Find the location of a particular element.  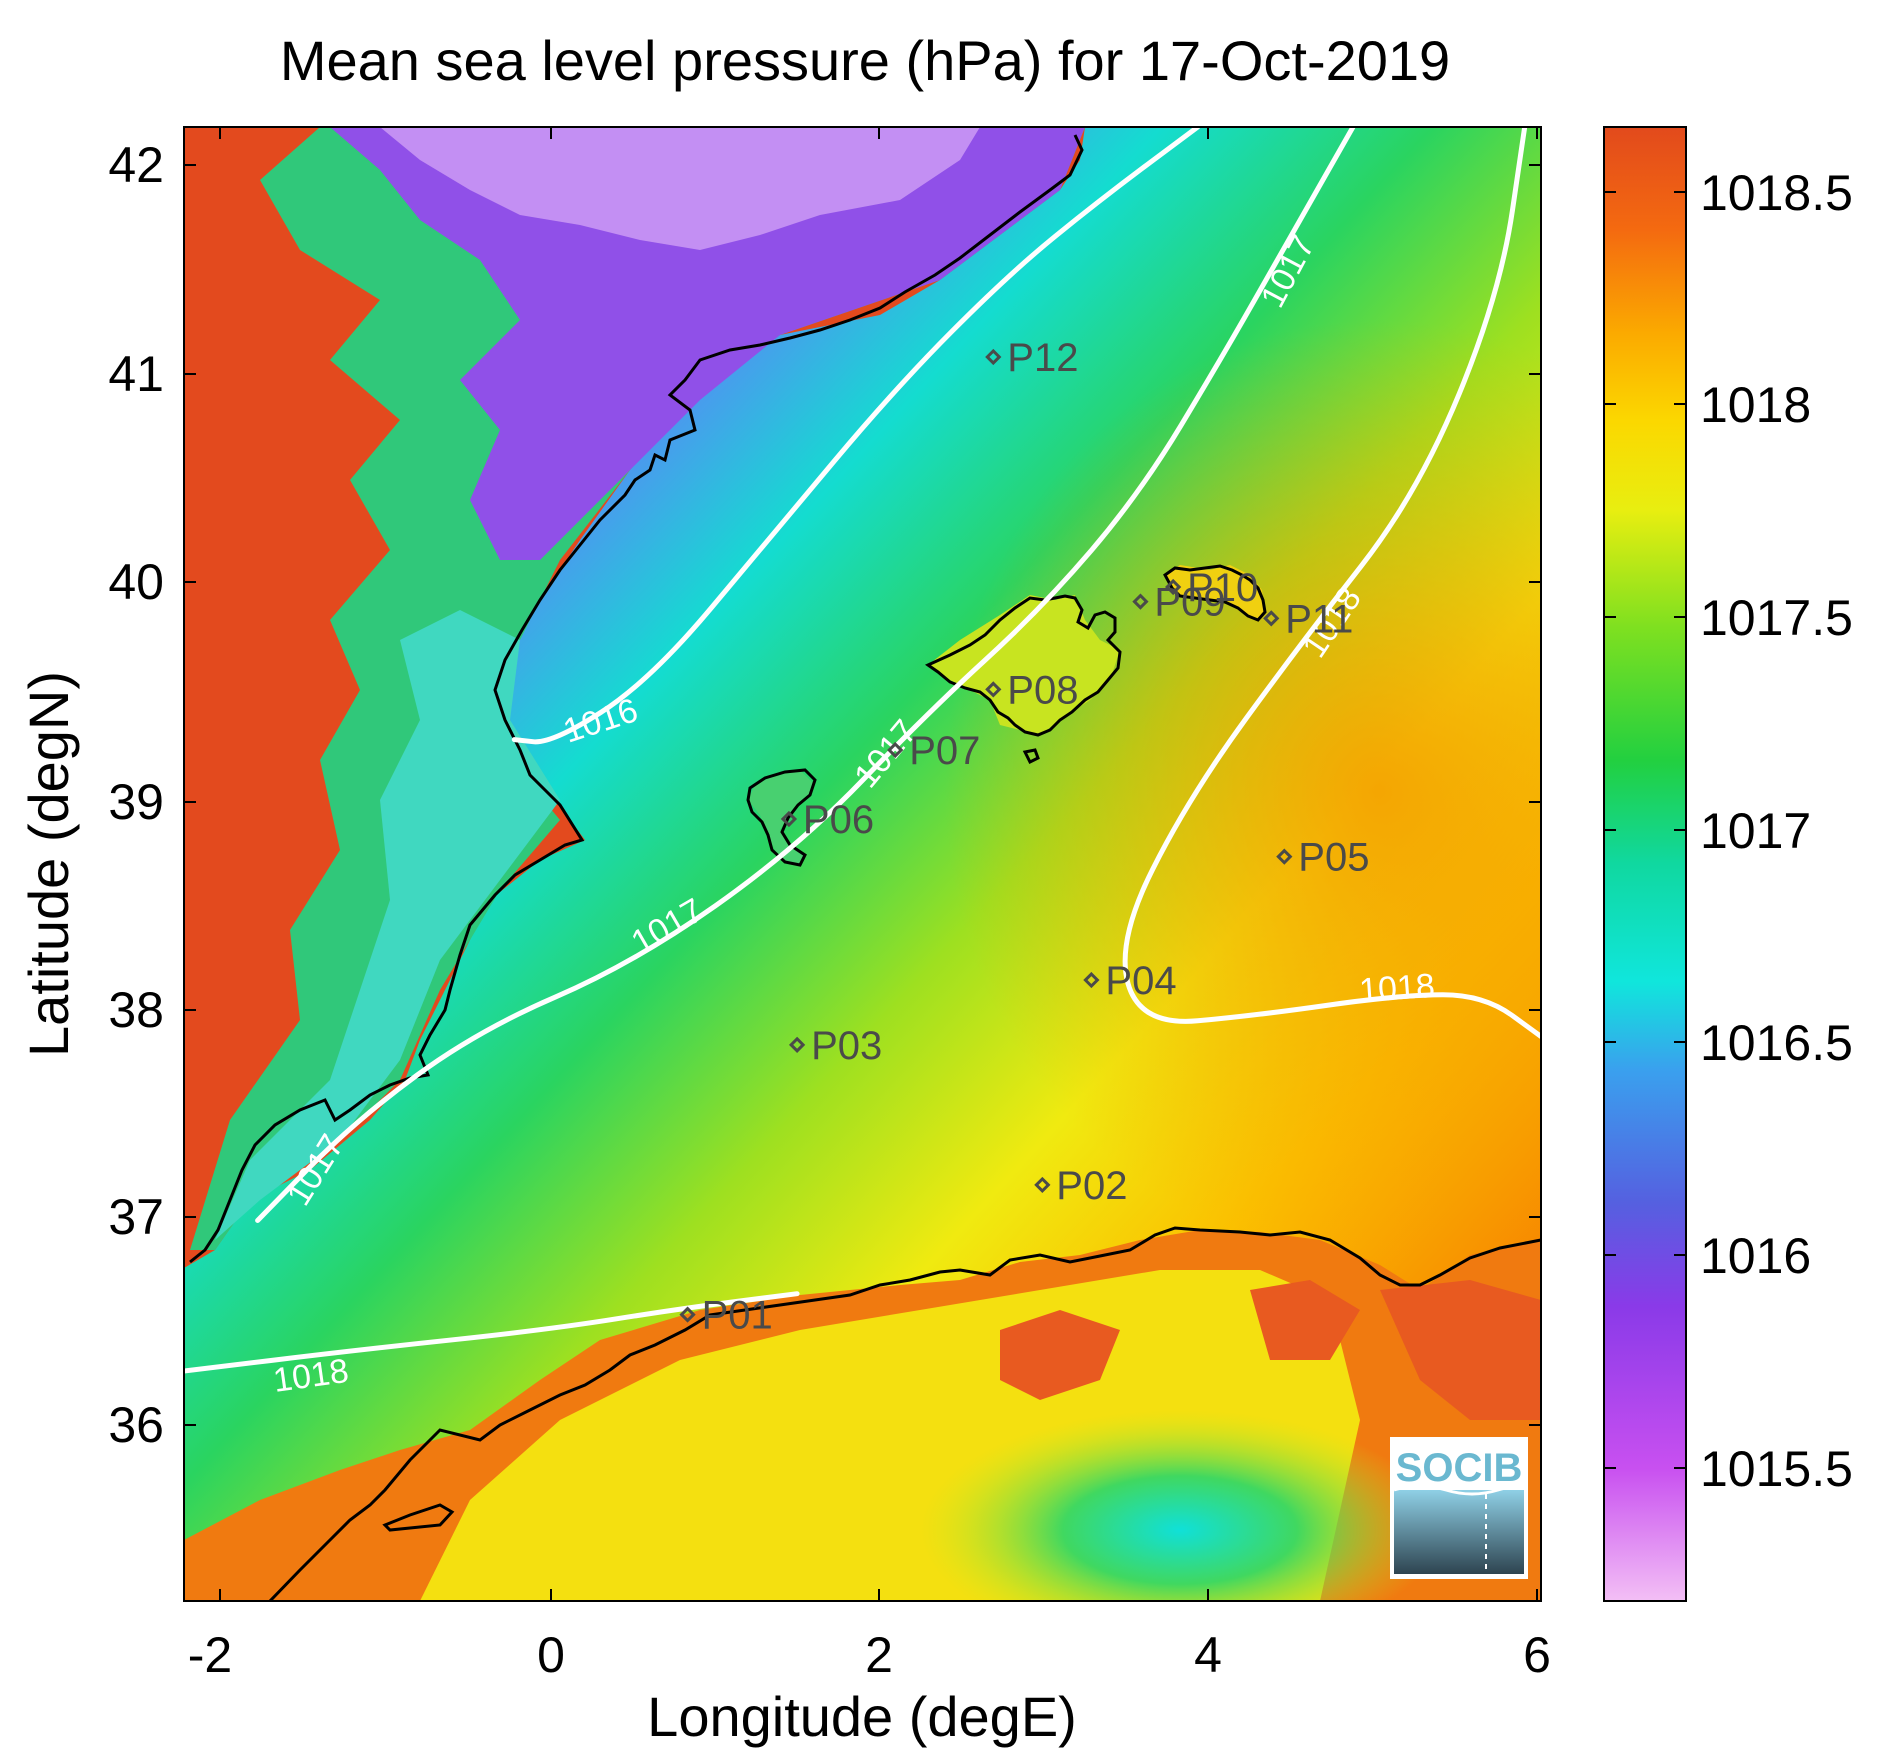

menorca-land is located at coordinates (1215, 592).